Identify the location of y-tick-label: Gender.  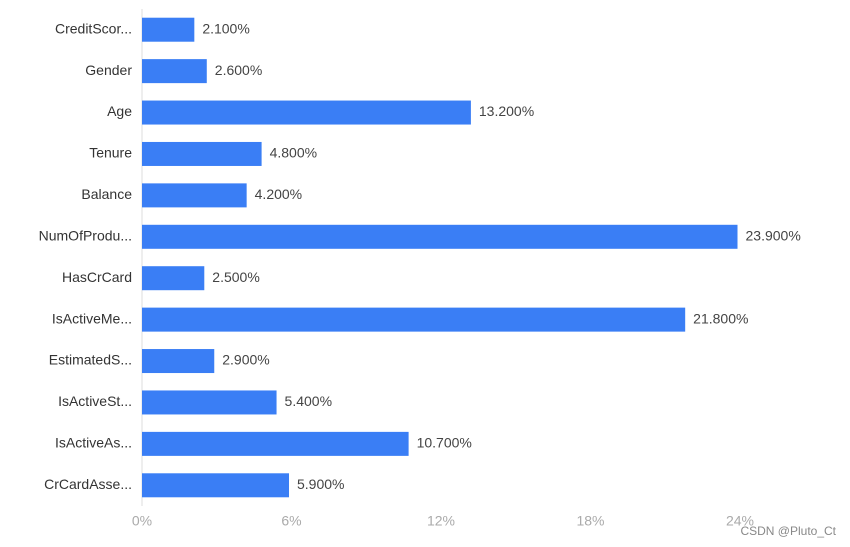
(108, 70).